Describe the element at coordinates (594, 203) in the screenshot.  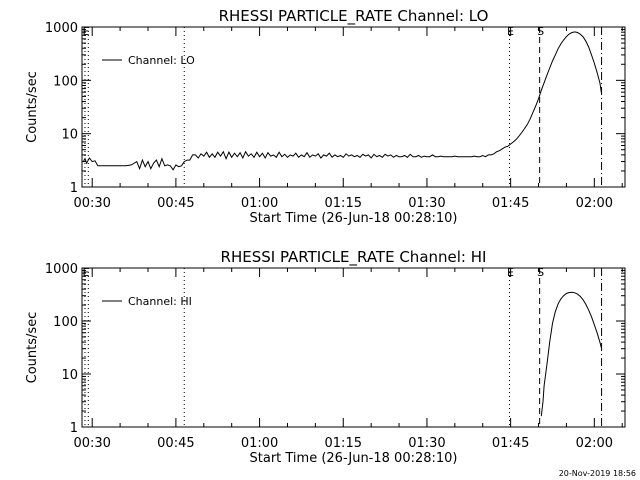
I see `x-tick-label-lo: 02:00` at that location.